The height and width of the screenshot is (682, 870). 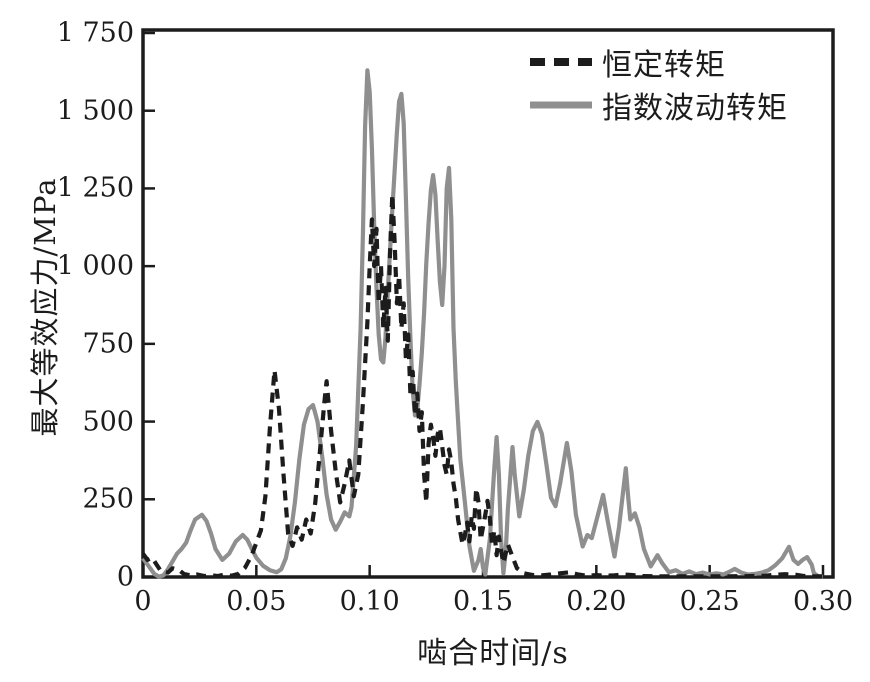 I want to click on y-tick-label: 0, so click(x=125, y=577).